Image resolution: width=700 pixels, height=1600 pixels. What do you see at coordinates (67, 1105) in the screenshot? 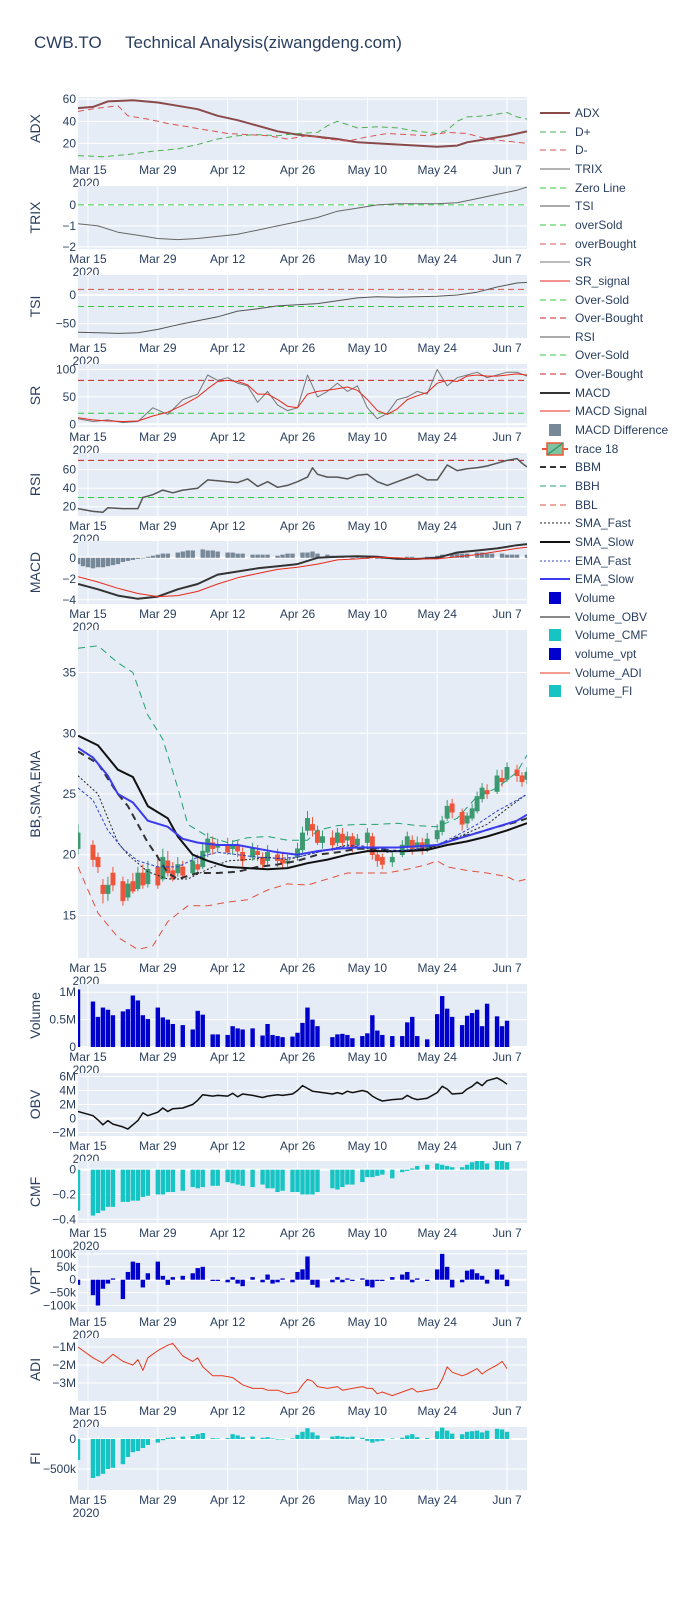
I see `y-tick-label: 2M` at bounding box center [67, 1105].